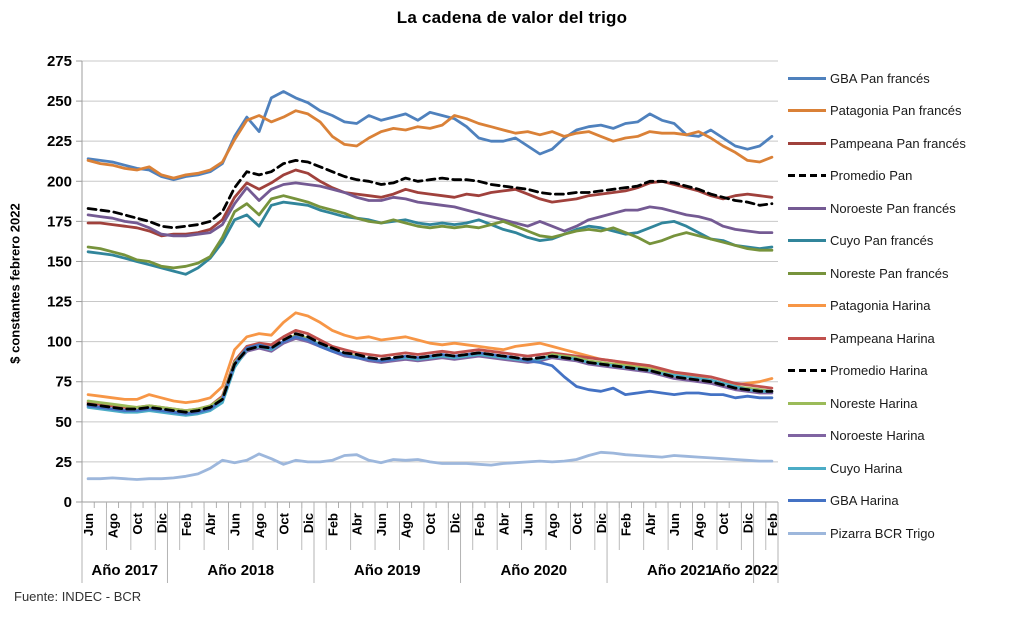 This screenshot has width=1024, height=626. Describe the element at coordinates (879, 371) in the screenshot. I see `legend-label: Promedio Harina` at that location.